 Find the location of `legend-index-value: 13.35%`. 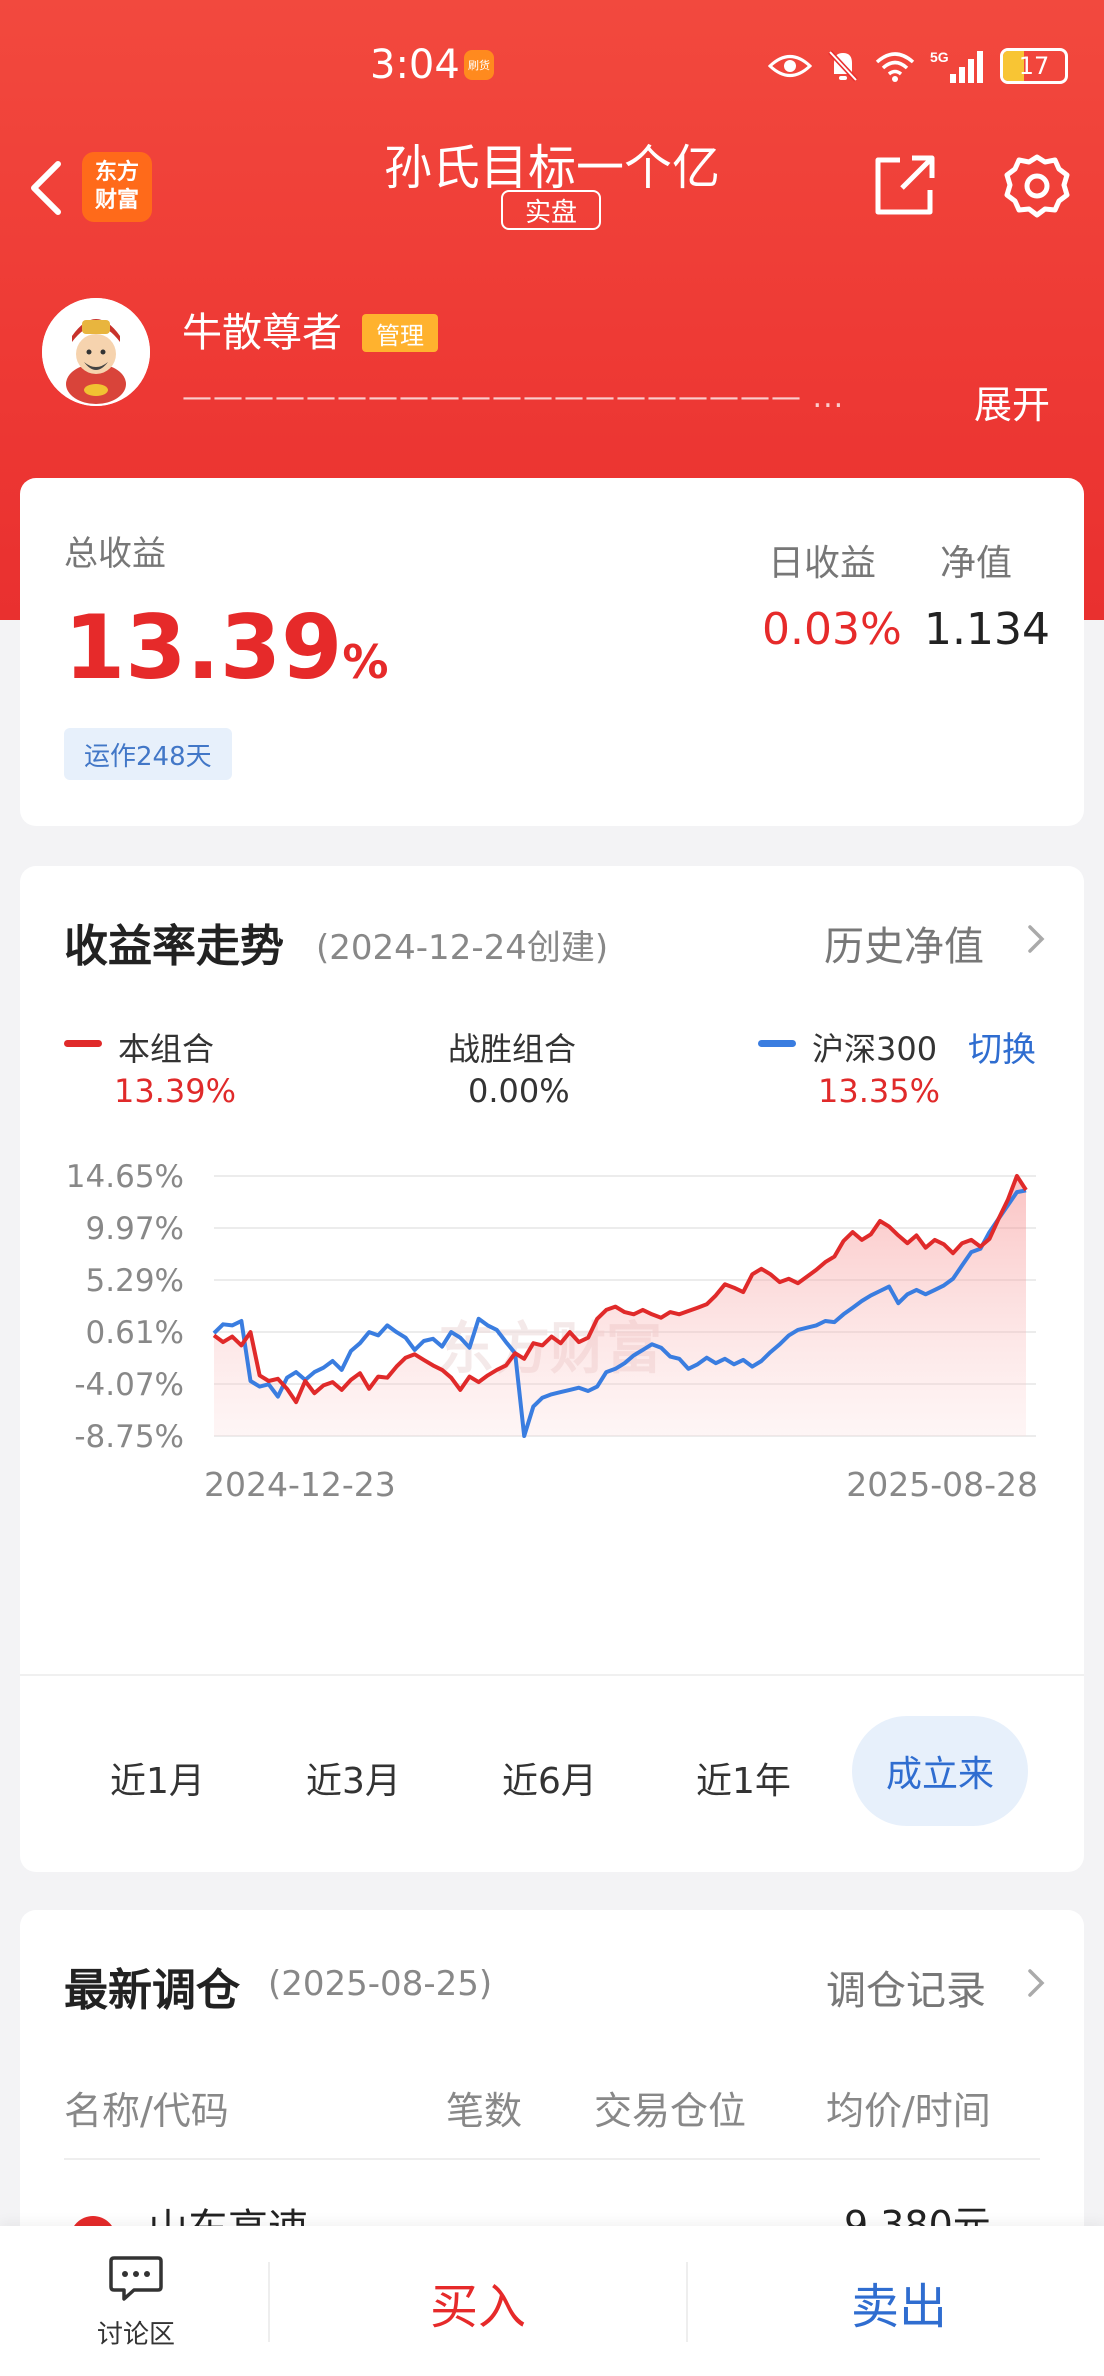

legend-index-value: 13.35% is located at coordinates (879, 1091).